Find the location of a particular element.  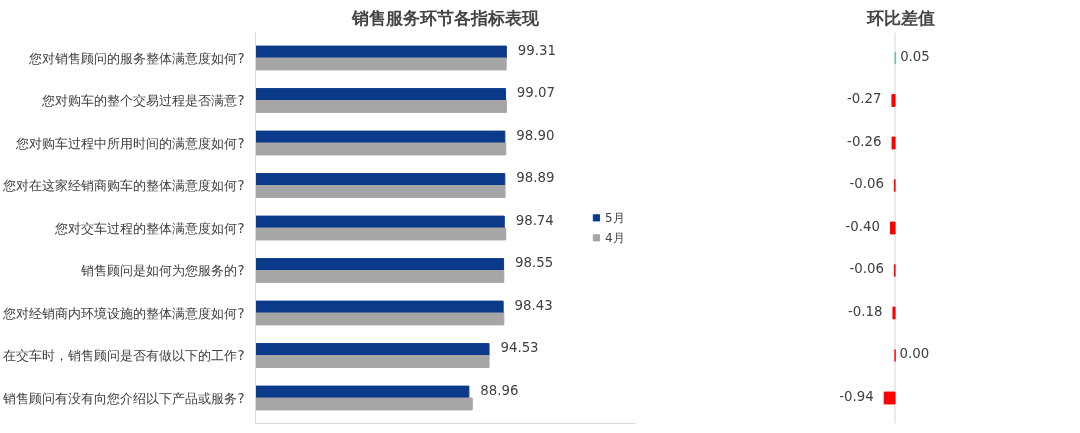

data-label: -0.40 is located at coordinates (862, 226).